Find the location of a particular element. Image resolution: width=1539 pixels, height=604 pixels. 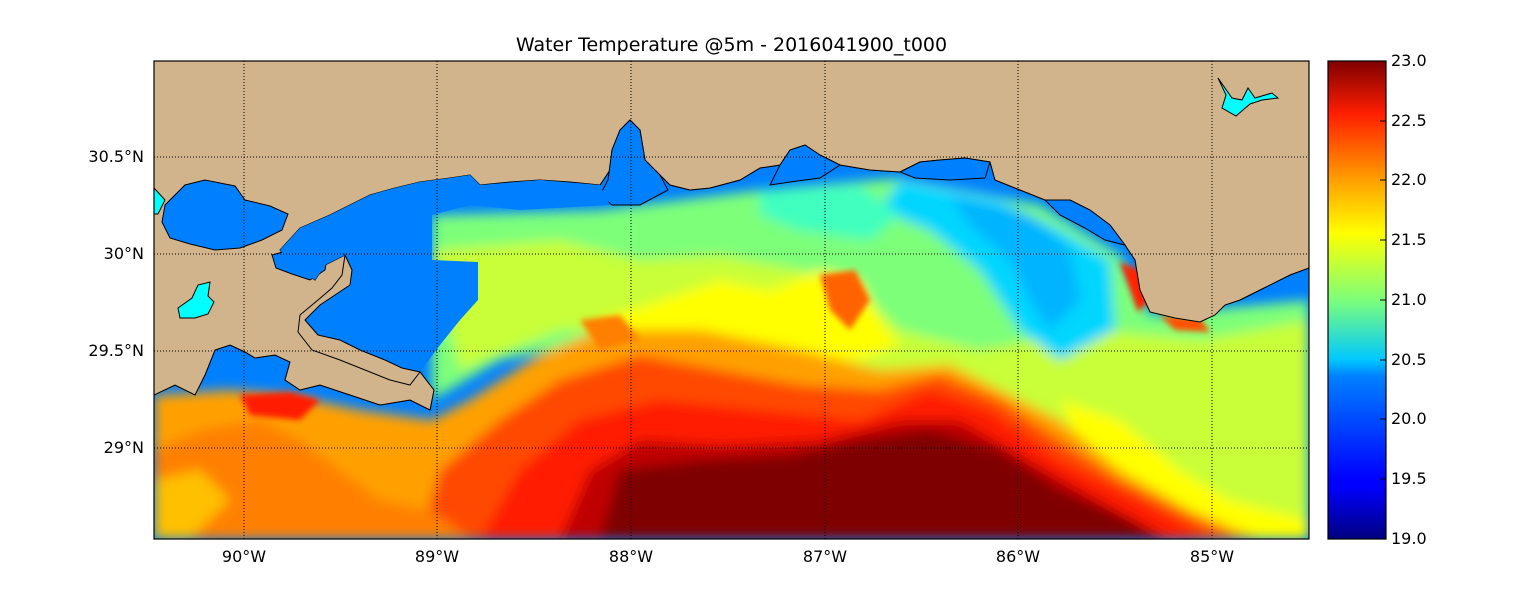

colorbar-tick-label: 19.5 is located at coordinates (1409, 478).